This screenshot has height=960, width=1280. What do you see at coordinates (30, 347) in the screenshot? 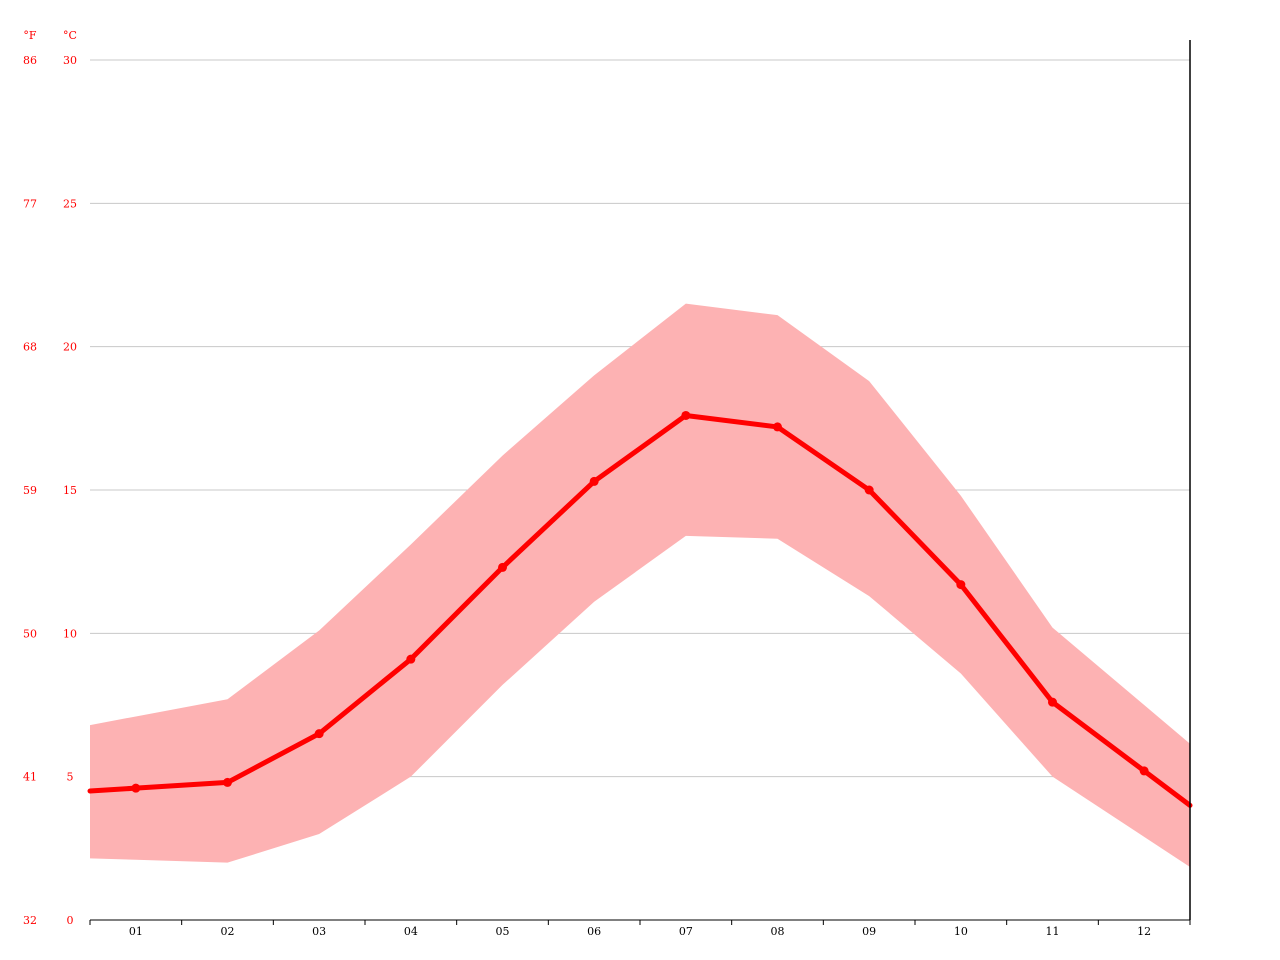
I see `y-tick-label-fahrenheit: 68` at bounding box center [30, 347].